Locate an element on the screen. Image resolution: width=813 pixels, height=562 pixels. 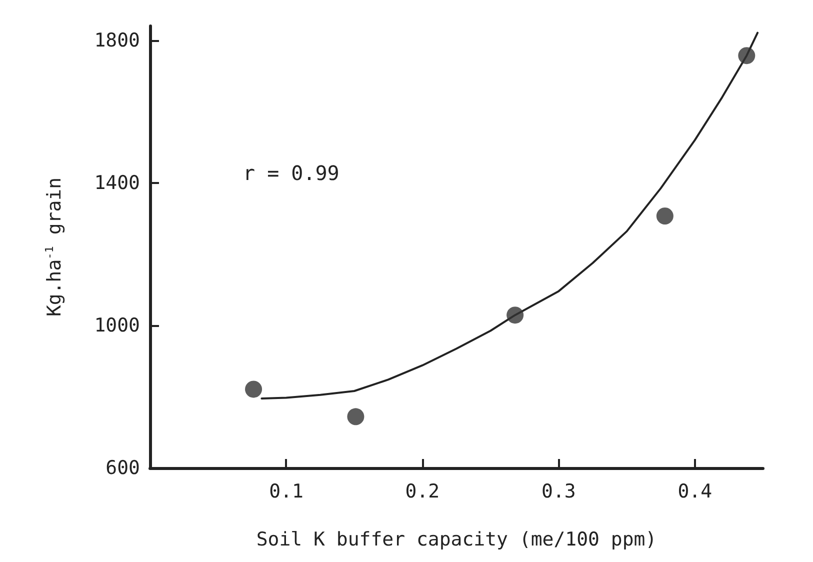
y-tick-label: 1800 is located at coordinates (117, 40).